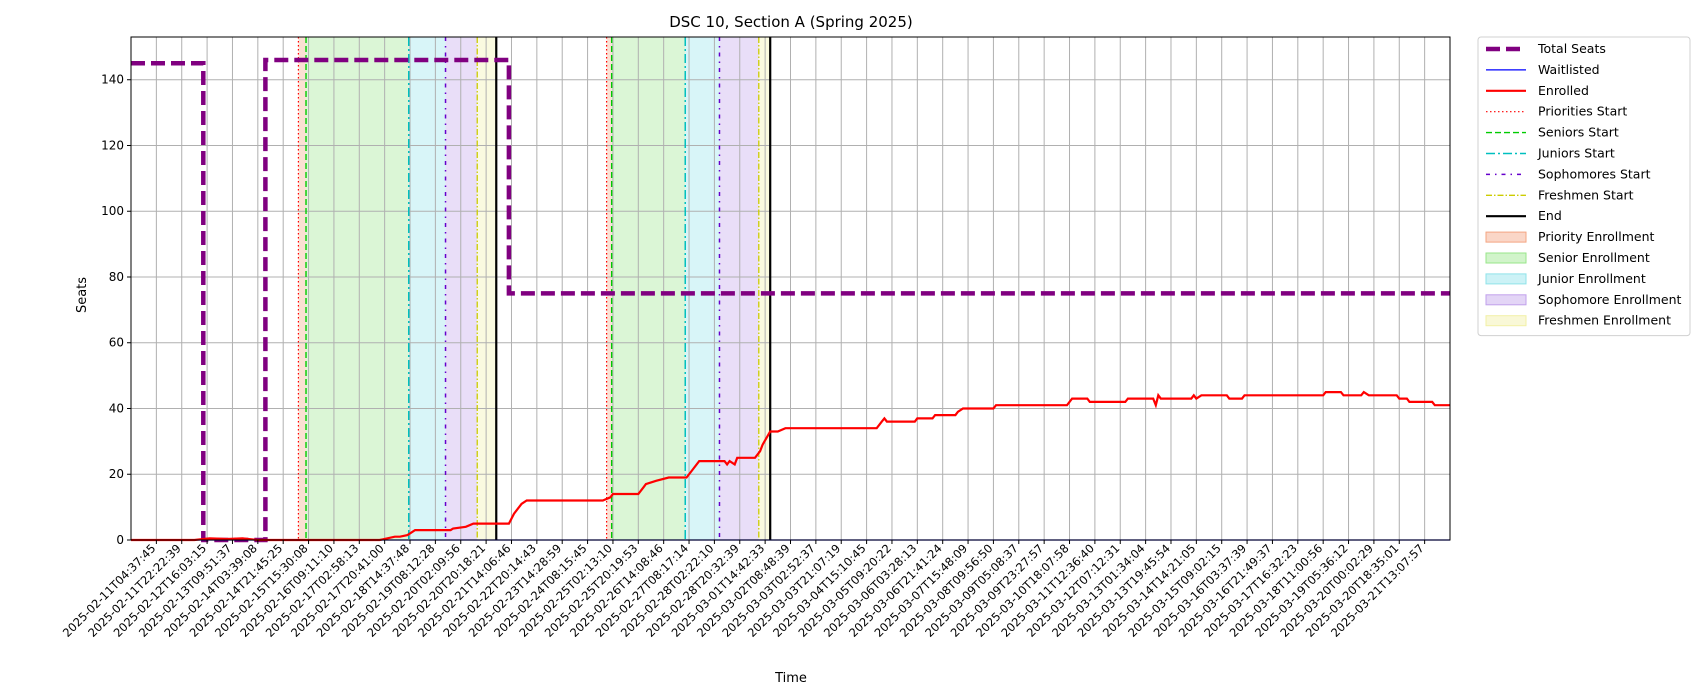  Describe the element at coordinates (116, 310) in the screenshot. I see `y-axis-ticks: 0 20 40 60 80 100 120 140` at that location.